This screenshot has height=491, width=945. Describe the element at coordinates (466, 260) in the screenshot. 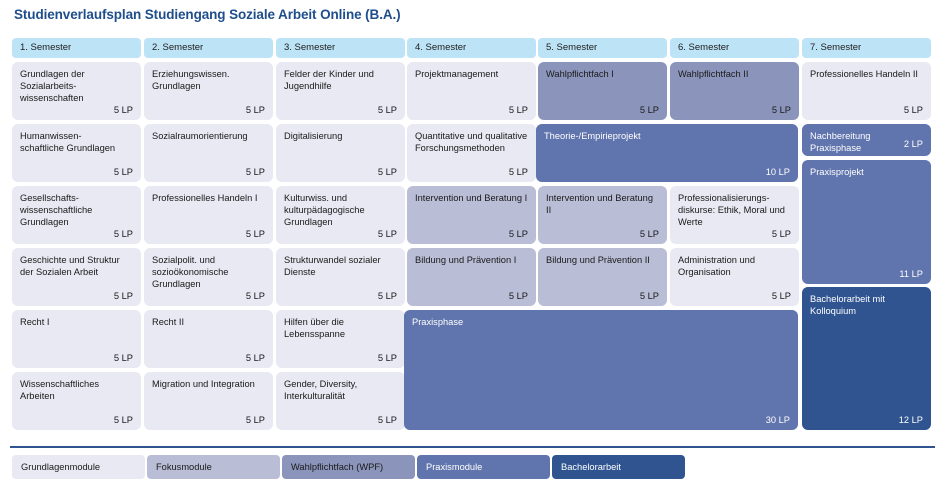

I see `module-name: Bildung und Prävention I` at that location.